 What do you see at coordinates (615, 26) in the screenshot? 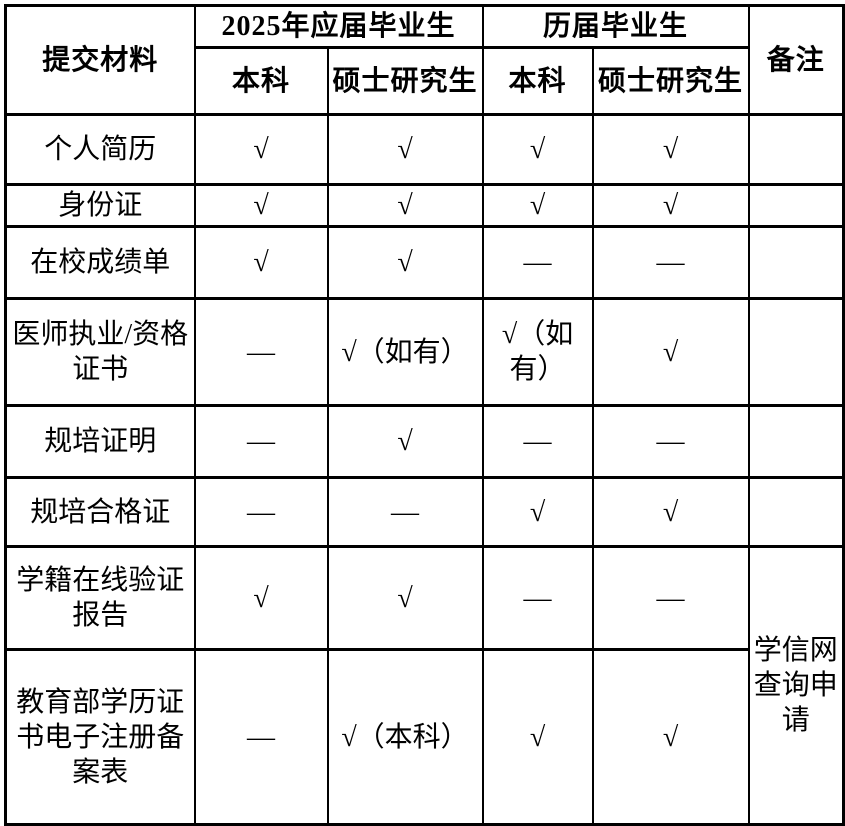
I see `header-group-previous: 历届毕业生` at bounding box center [615, 26].